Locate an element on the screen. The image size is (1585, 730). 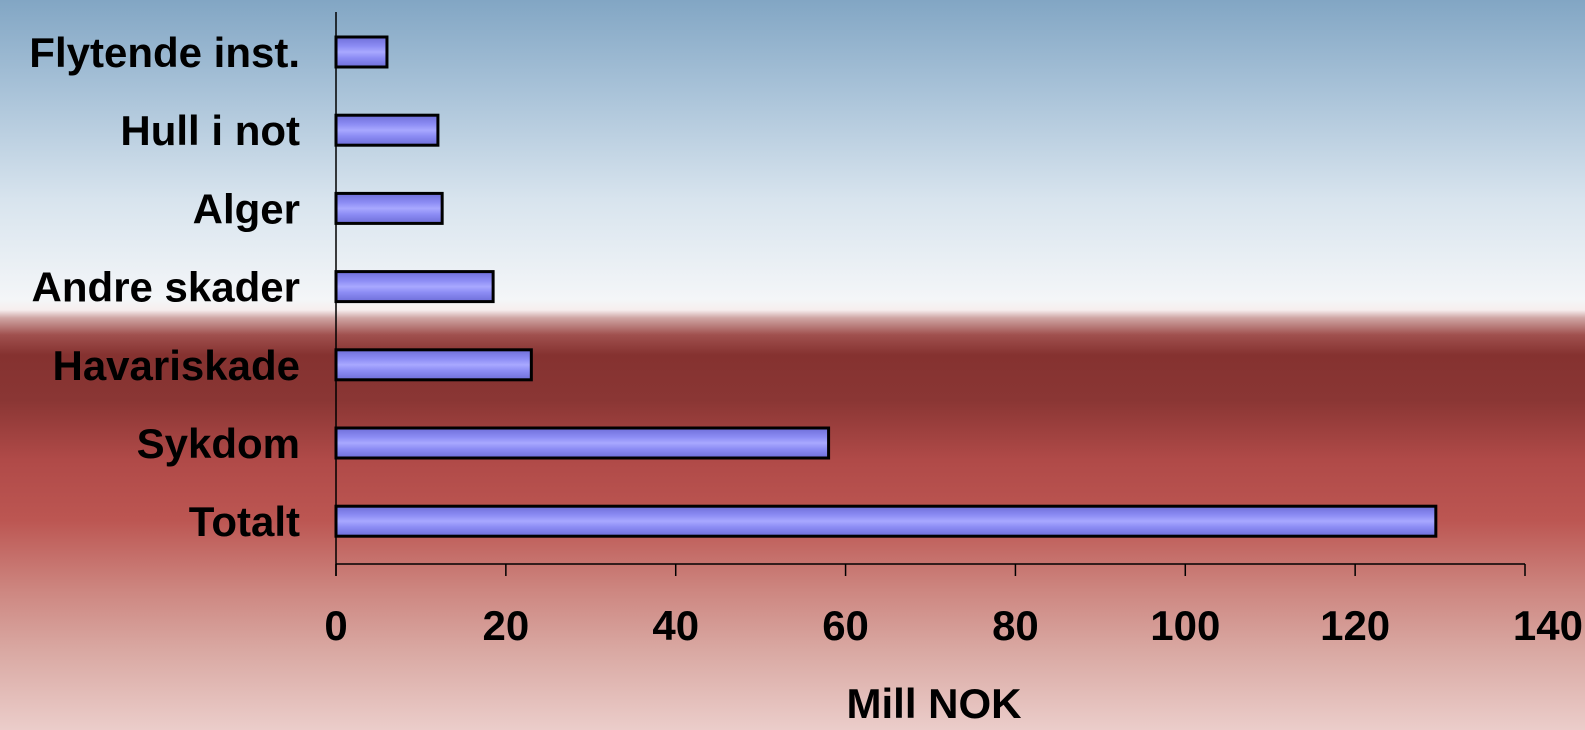
x-tick-label: 140 is located at coordinates (1548, 625).